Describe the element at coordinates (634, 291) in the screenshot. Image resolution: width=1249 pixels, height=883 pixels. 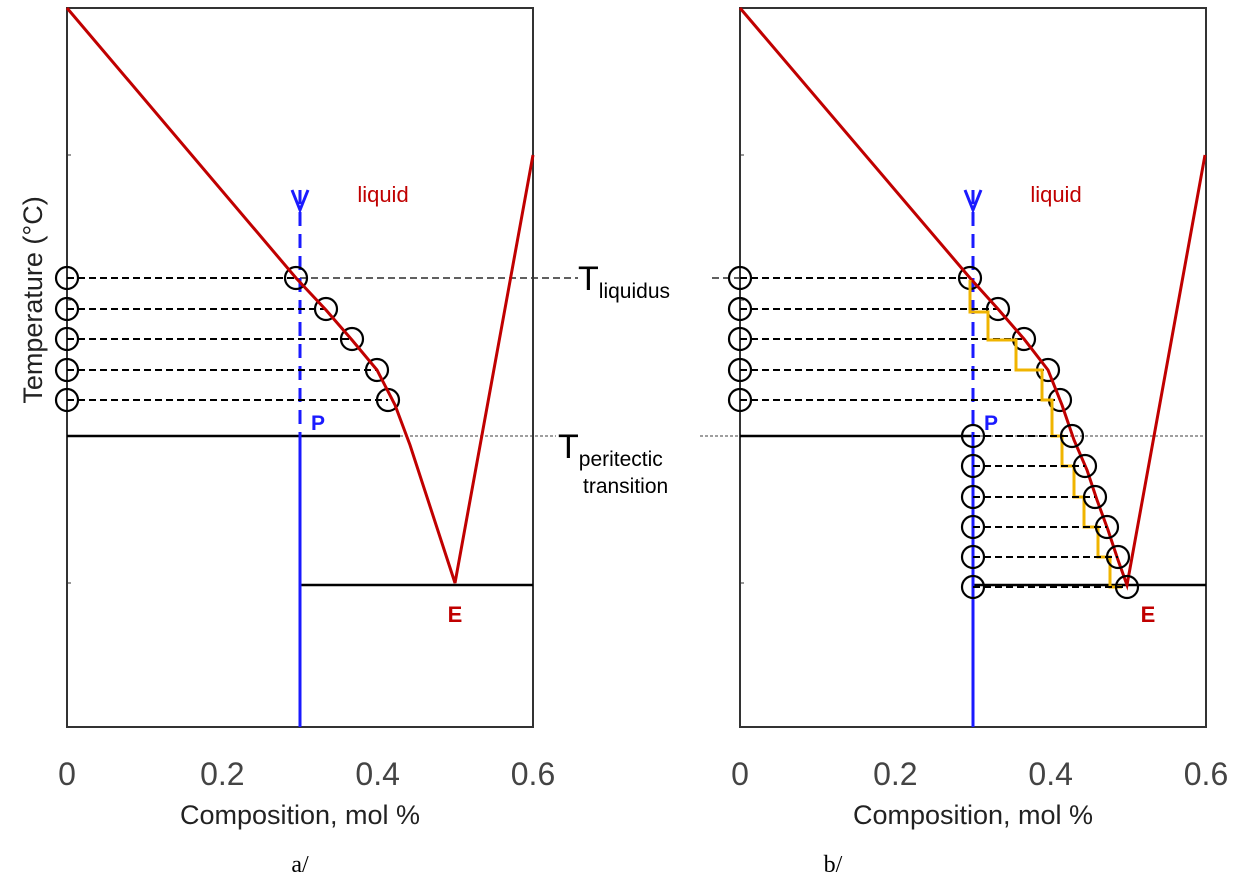
I see `t-sub: liquidus` at that location.